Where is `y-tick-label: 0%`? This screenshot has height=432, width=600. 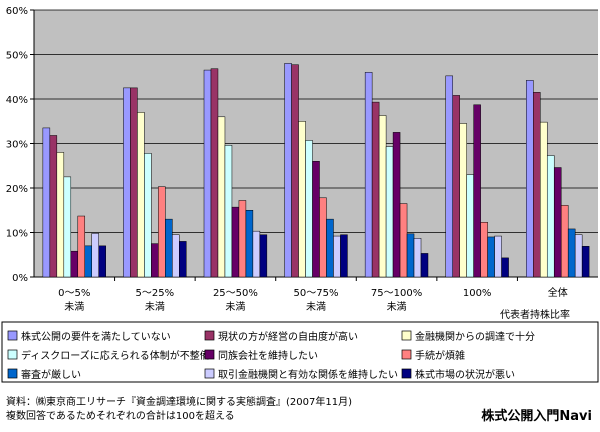
y-tick-label: 0% is located at coordinates (20, 278).